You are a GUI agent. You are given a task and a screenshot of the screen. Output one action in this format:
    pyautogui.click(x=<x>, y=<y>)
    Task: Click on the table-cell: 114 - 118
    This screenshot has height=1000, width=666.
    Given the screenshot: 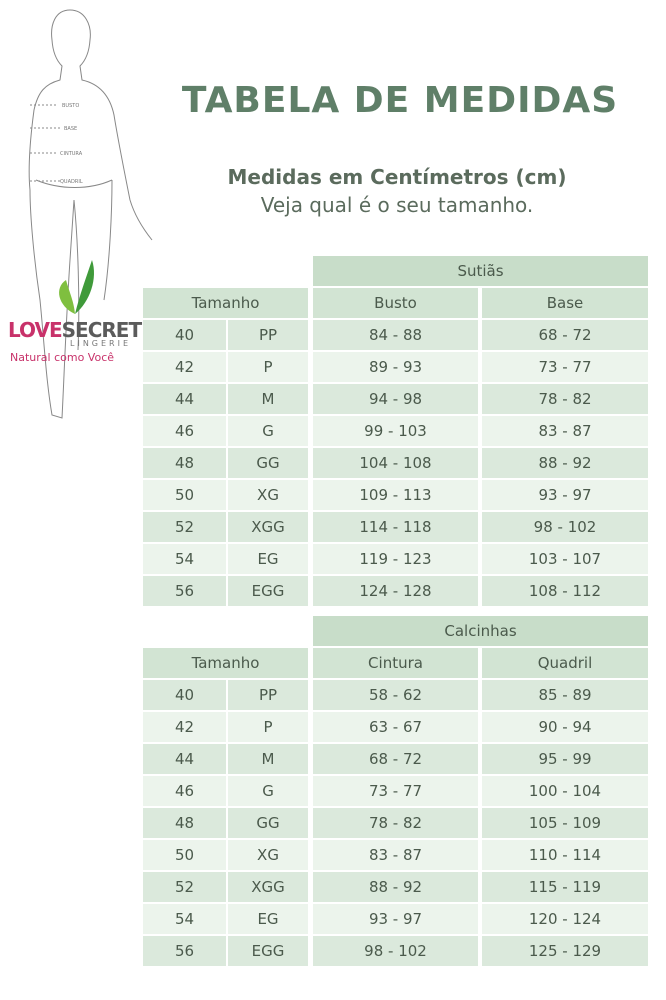 What is the action you would take?
    pyautogui.click(x=395, y=527)
    